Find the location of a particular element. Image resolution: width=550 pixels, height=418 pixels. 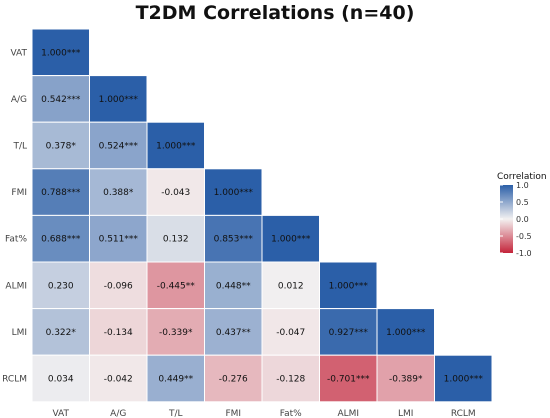

cell-label: 0.388* is located at coordinates (118, 193).